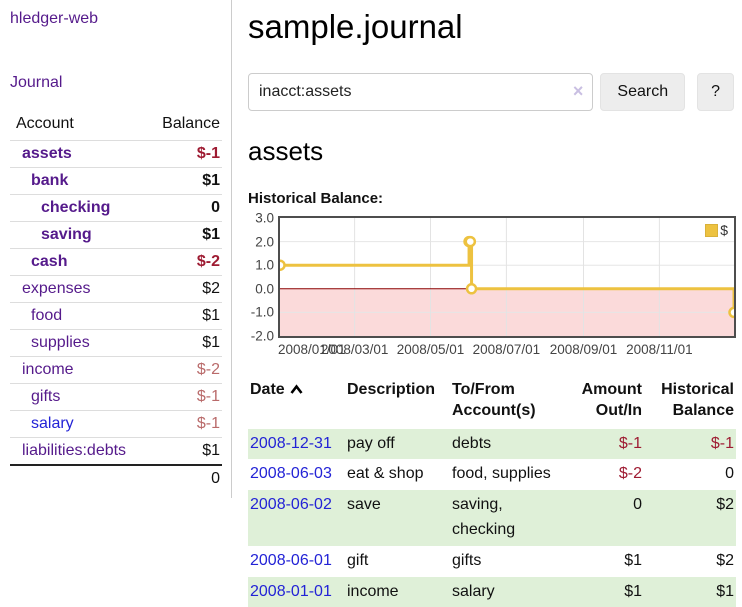 This screenshot has width=742, height=607. Describe the element at coordinates (296, 518) in the screenshot. I see `transaction-date: 2008-06-02` at that location.